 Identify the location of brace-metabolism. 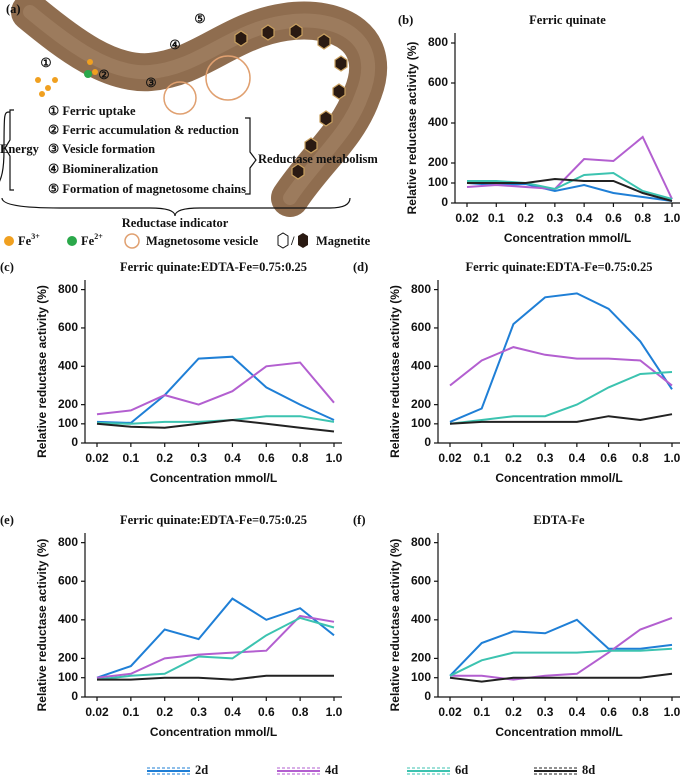
(251, 156).